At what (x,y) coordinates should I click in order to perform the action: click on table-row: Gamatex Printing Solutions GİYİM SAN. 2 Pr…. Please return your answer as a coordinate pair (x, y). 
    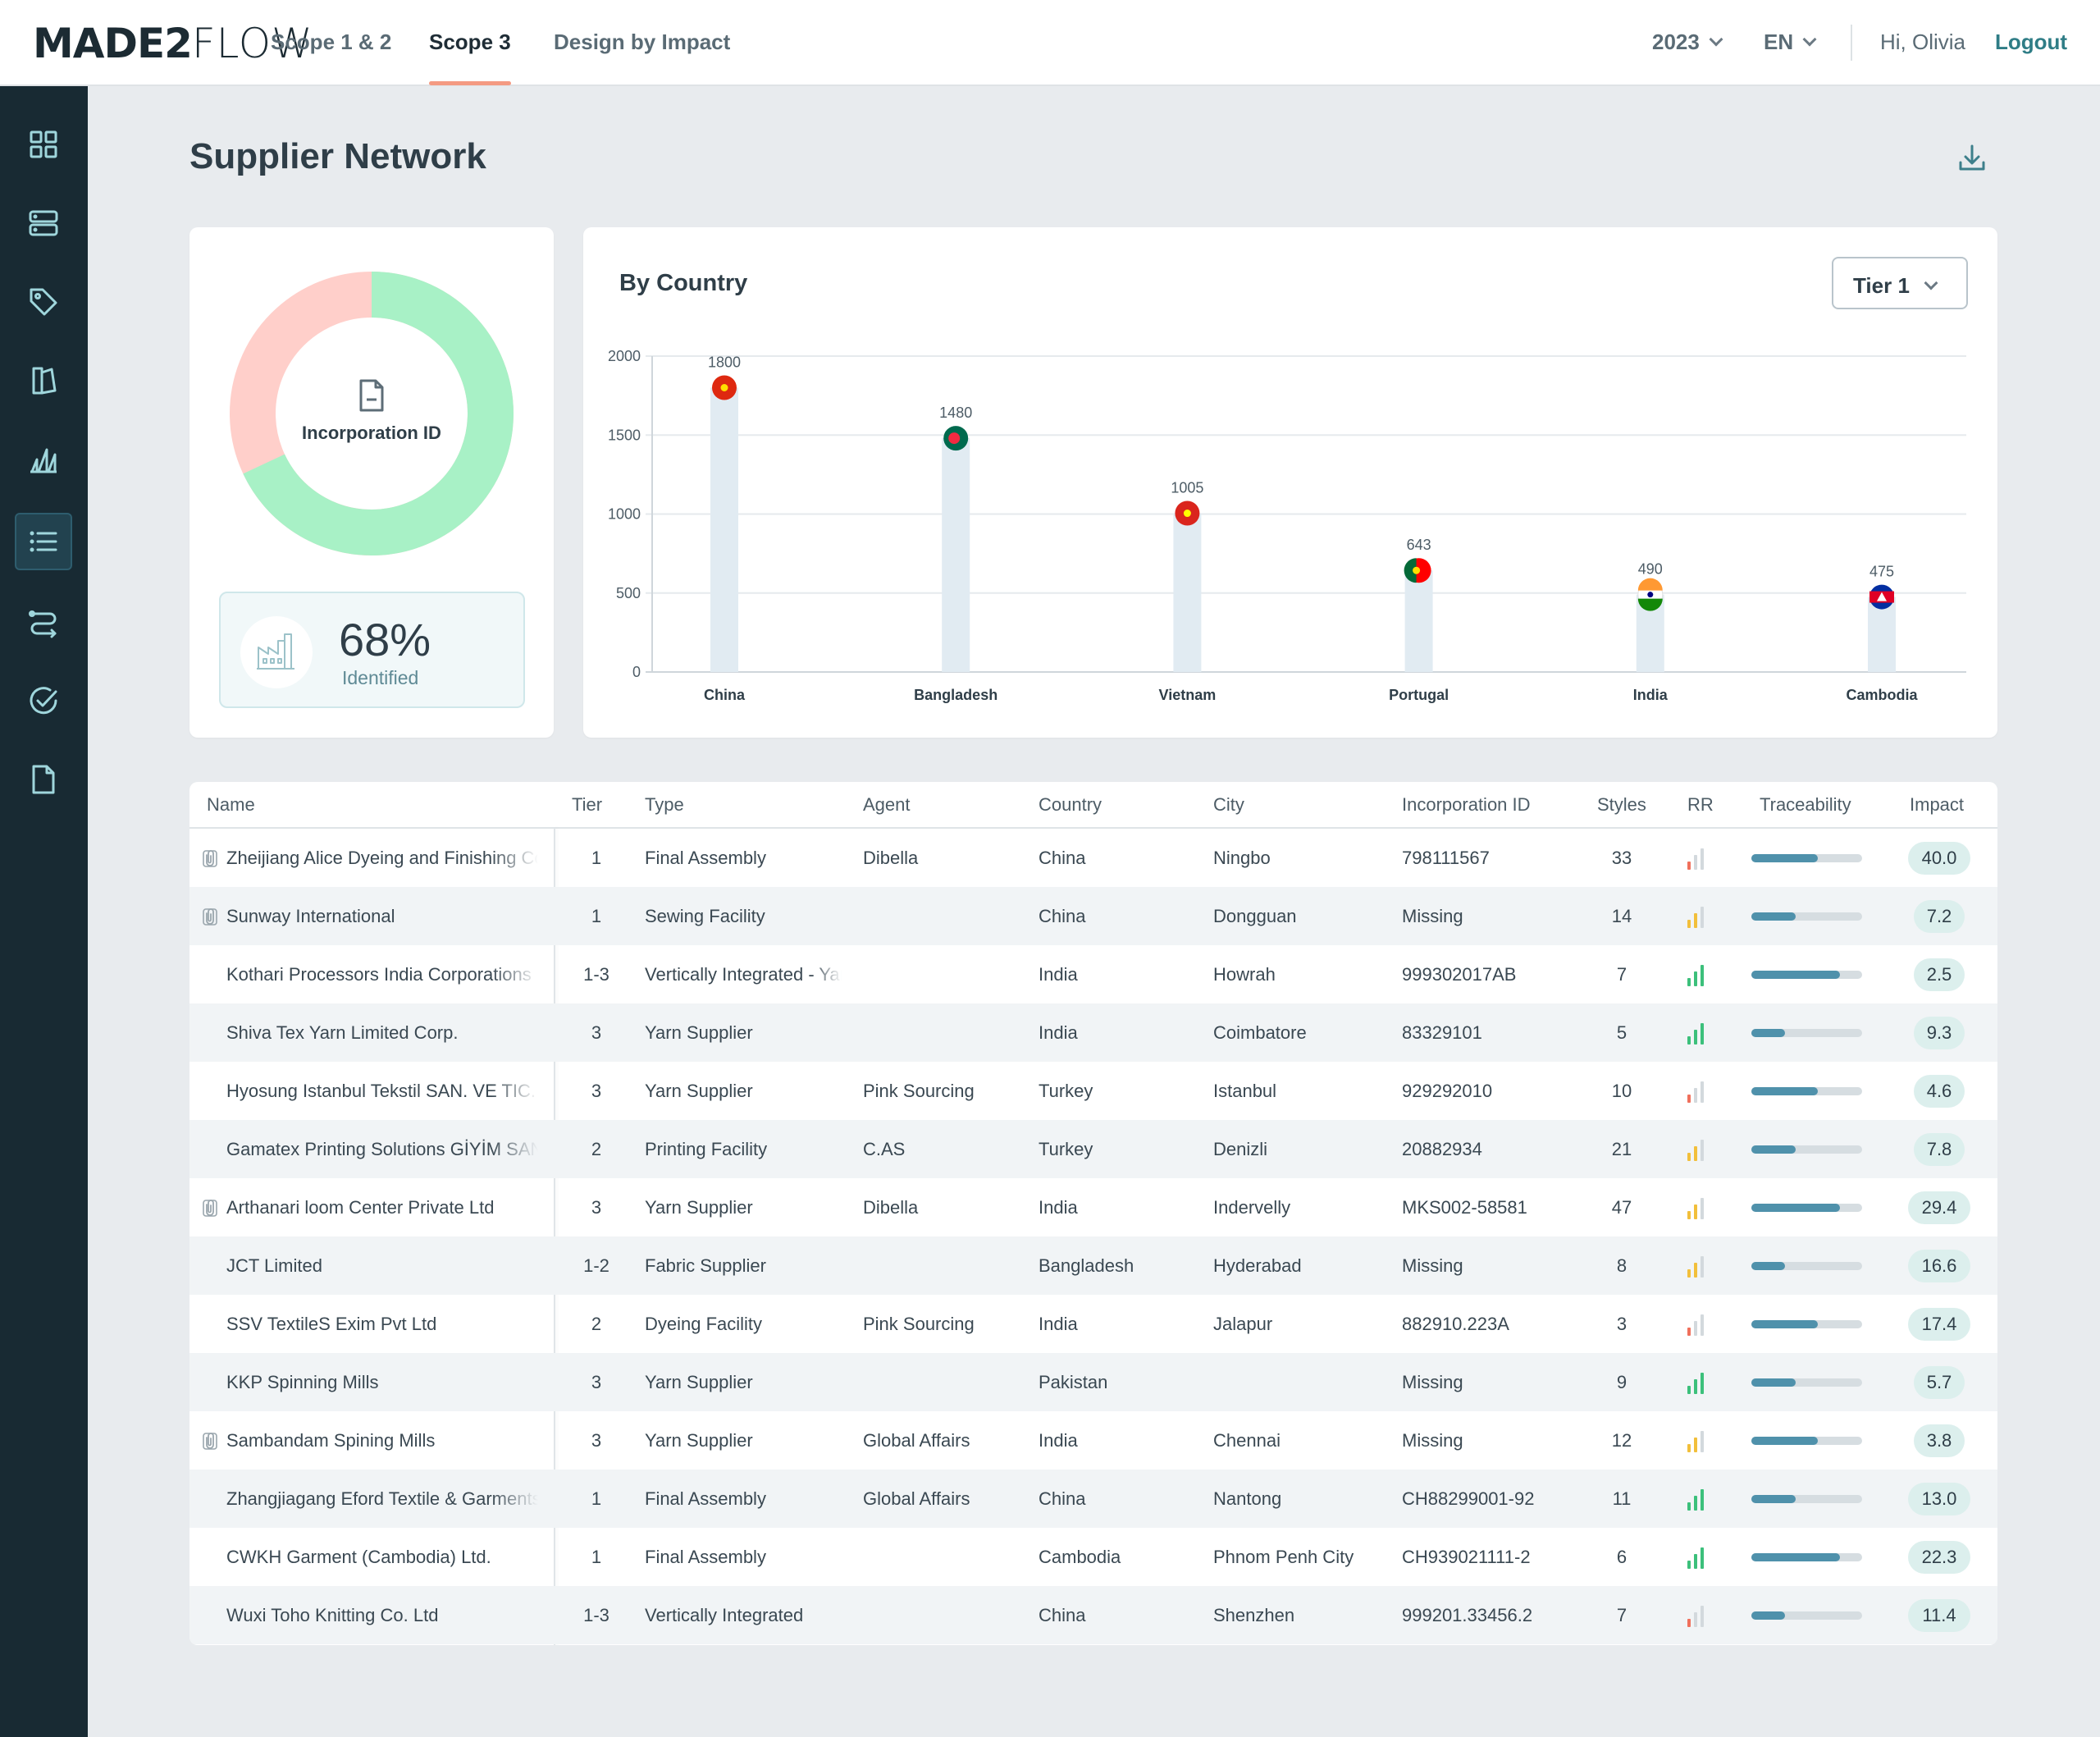
    Looking at the image, I should click on (1093, 1149).